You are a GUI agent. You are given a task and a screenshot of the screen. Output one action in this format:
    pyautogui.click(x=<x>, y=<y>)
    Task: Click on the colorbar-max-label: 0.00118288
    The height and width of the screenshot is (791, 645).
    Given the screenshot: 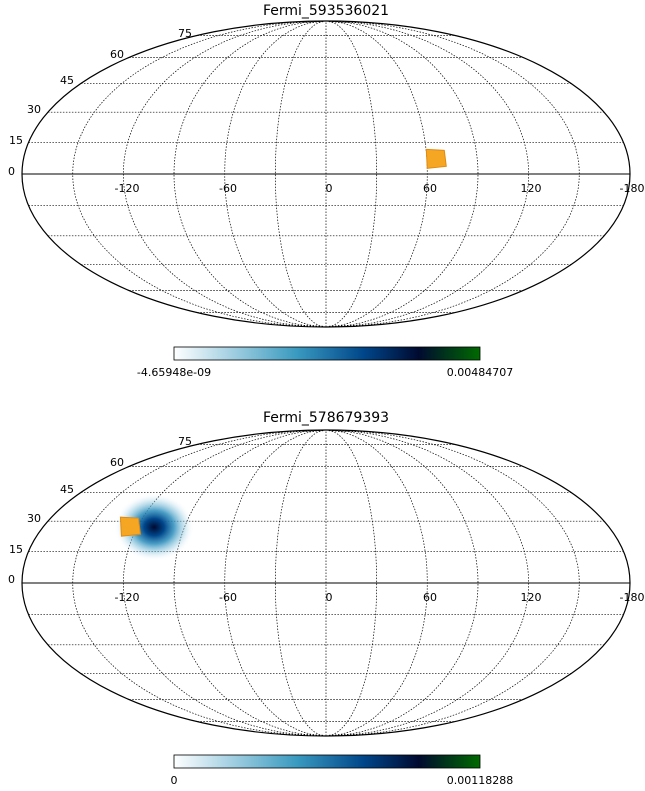 What is the action you would take?
    pyautogui.click(x=480, y=780)
    